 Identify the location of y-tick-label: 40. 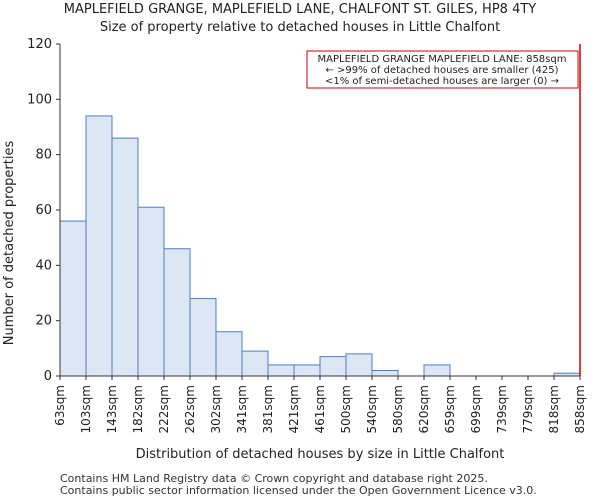
(43, 265).